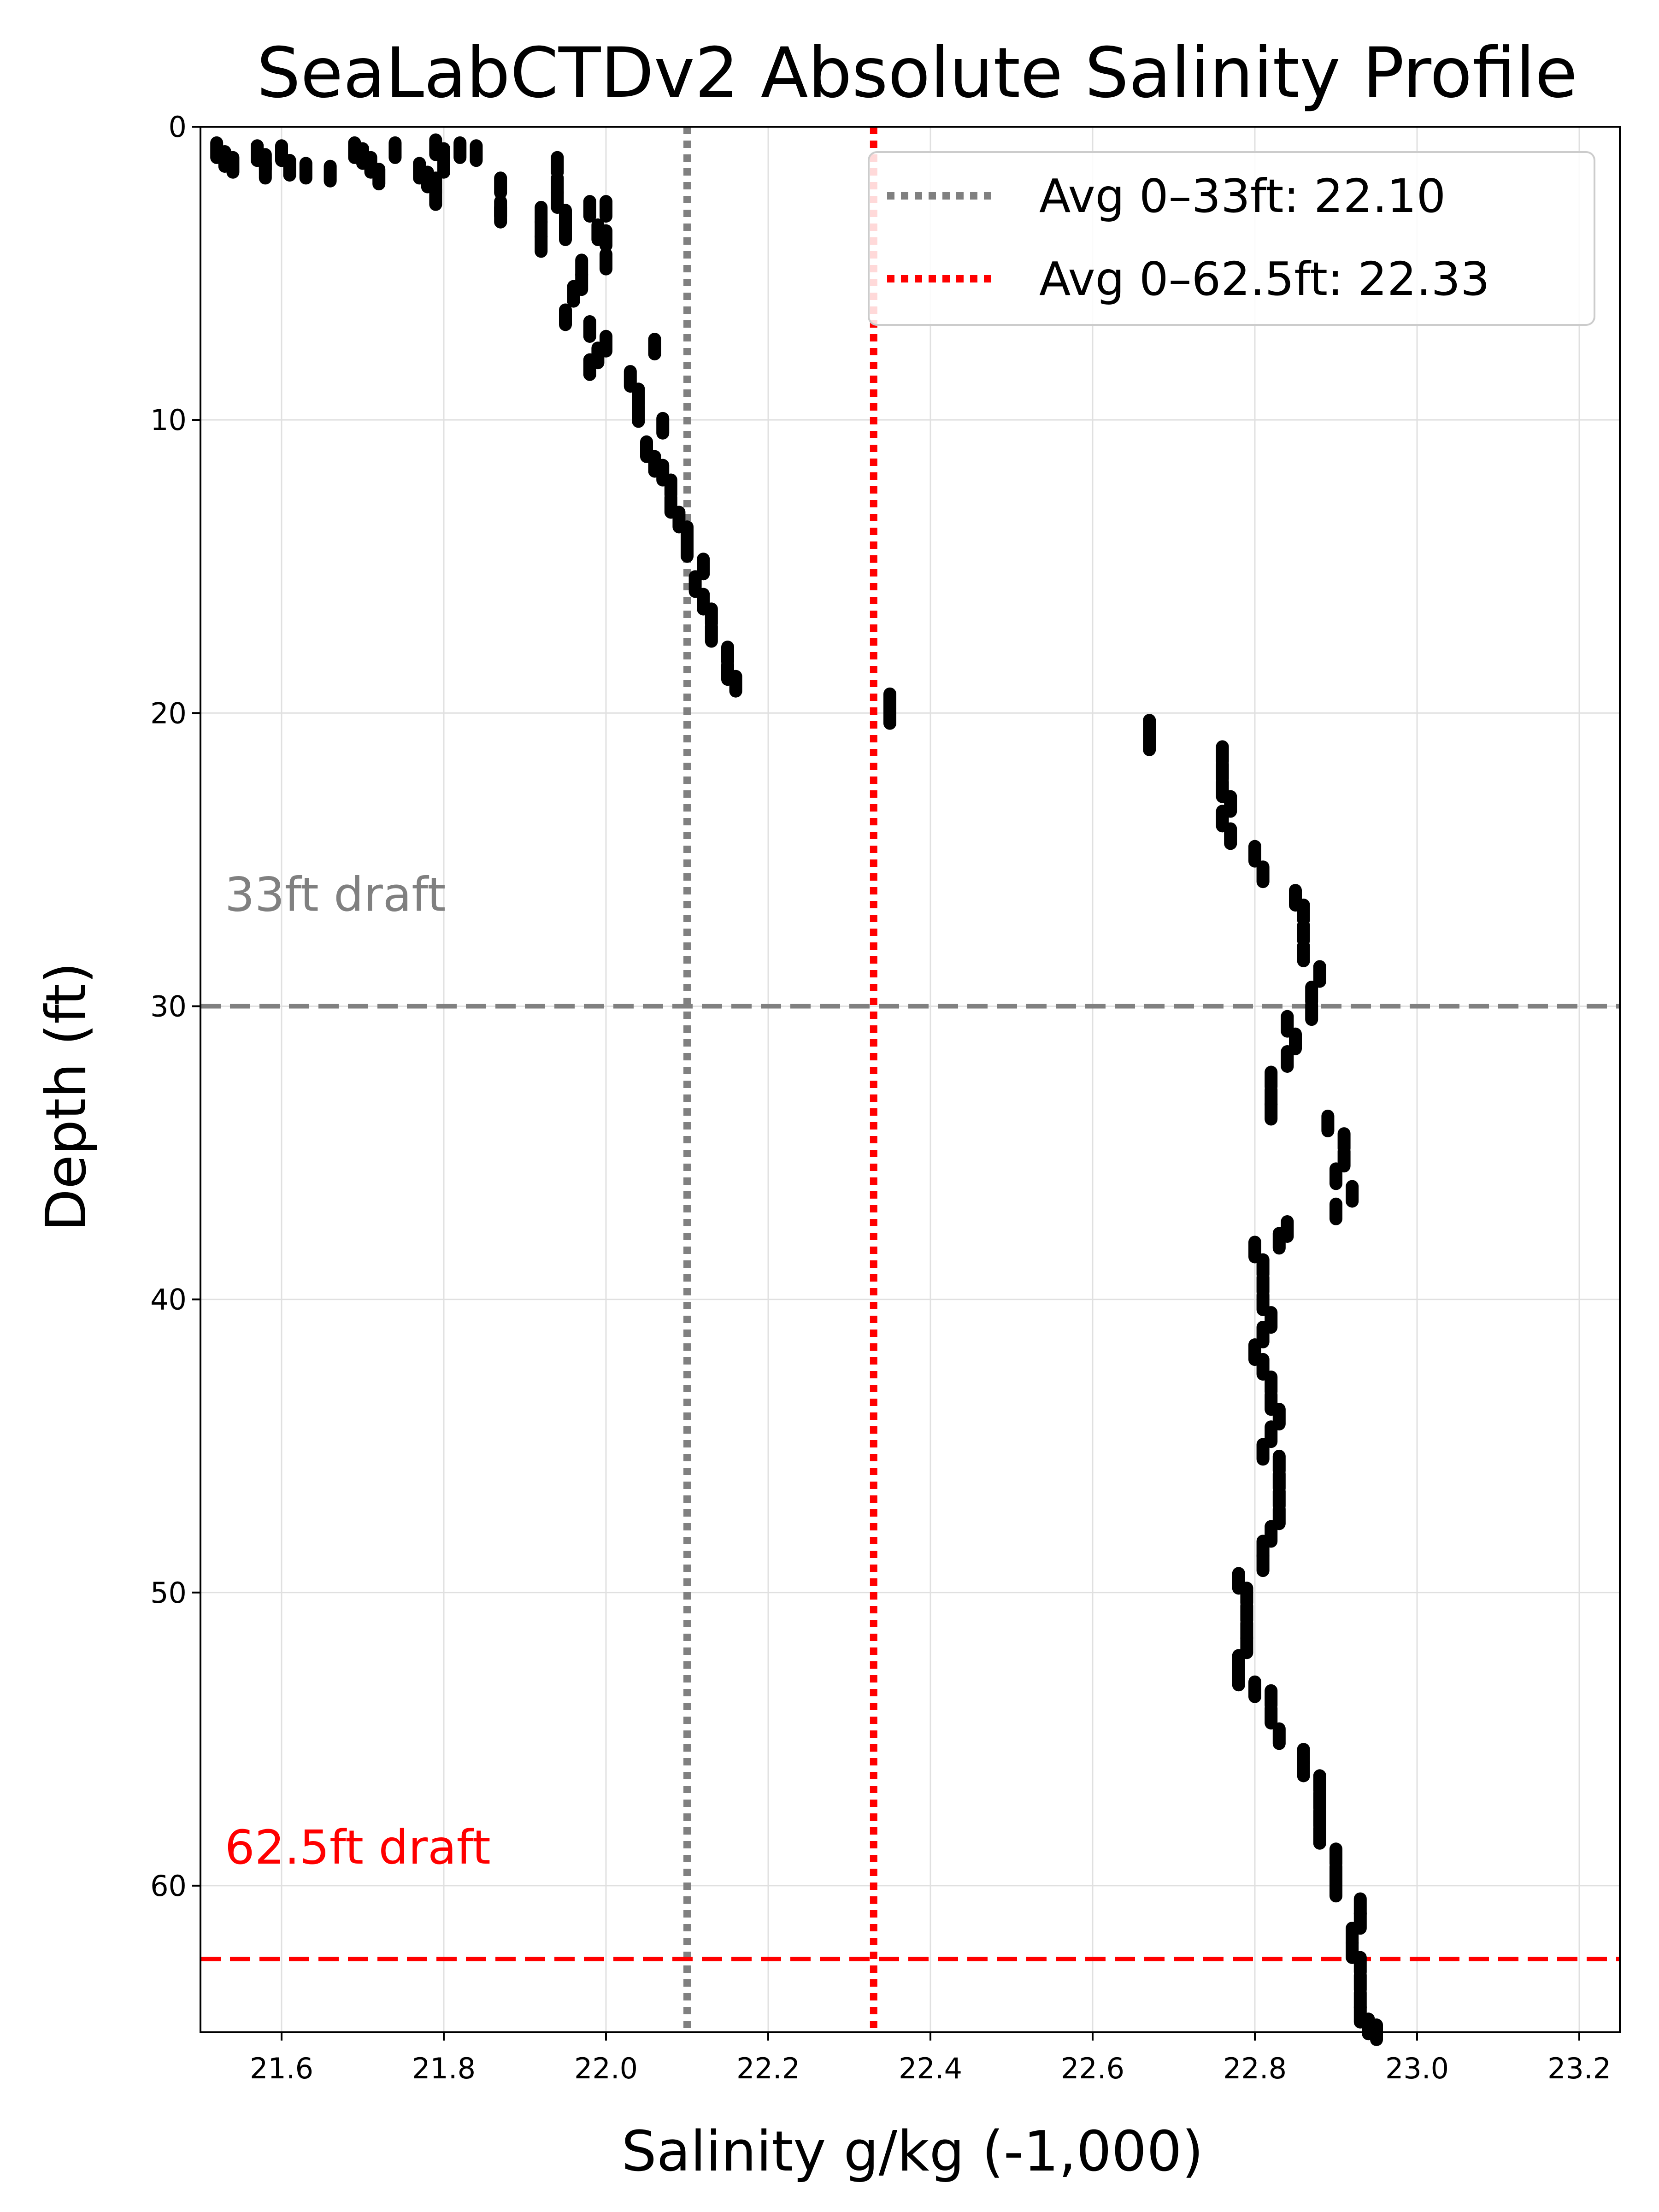  I want to click on x-tick-label: 22.4, so click(930, 2068).